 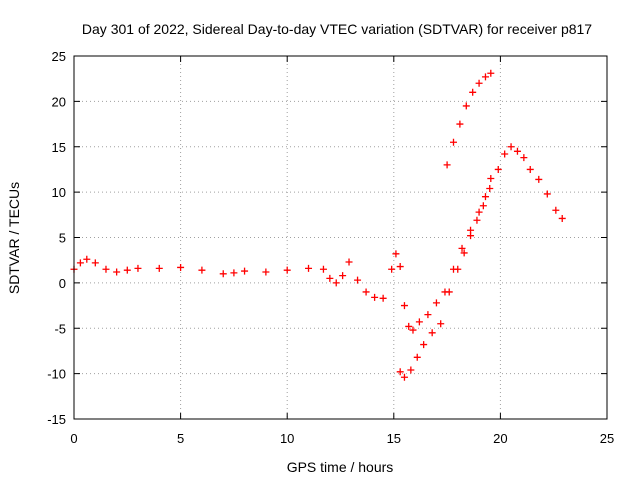 What do you see at coordinates (62, 283) in the screenshot?
I see `y-tick-label: 0` at bounding box center [62, 283].